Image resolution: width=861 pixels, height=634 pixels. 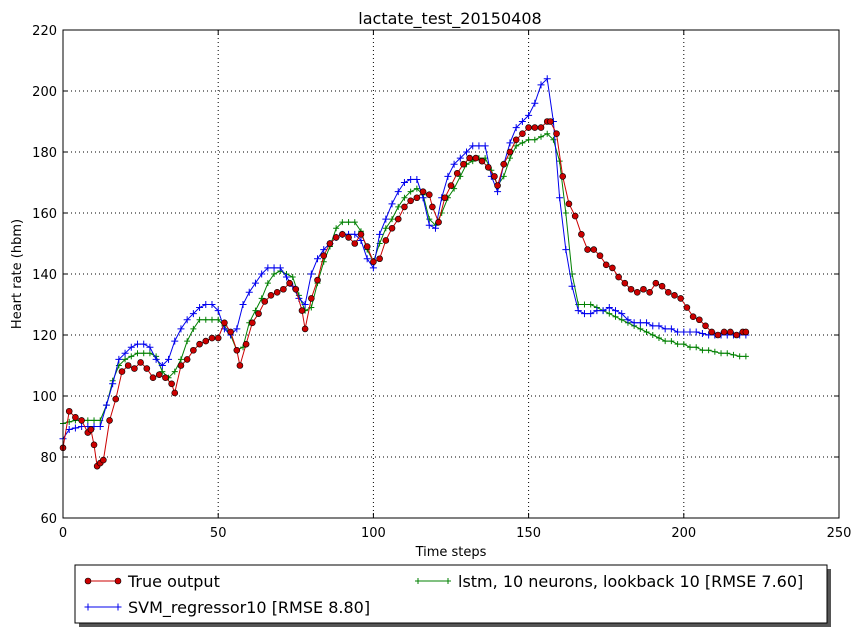 I want to click on x-tick-label: 50, so click(x=218, y=533).